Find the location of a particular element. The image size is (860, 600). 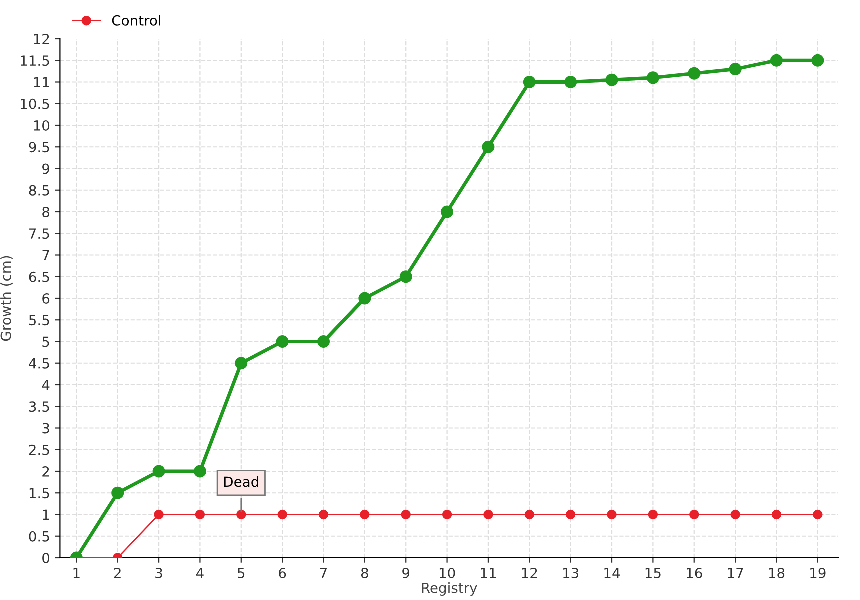

x-tick-label: 10 is located at coordinates (448, 573).